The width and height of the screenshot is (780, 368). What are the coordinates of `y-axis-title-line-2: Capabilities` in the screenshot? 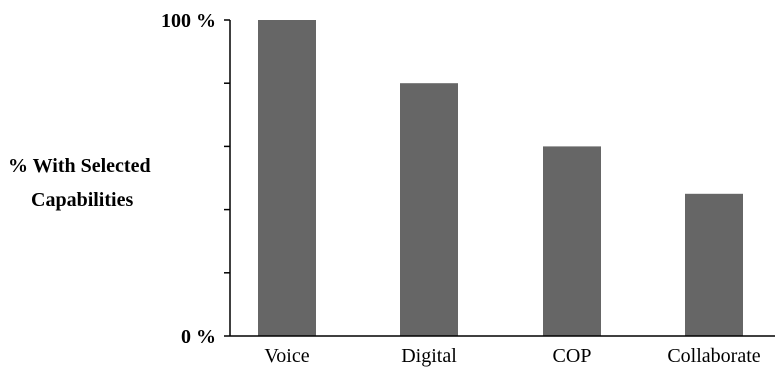 It's located at (82, 200).